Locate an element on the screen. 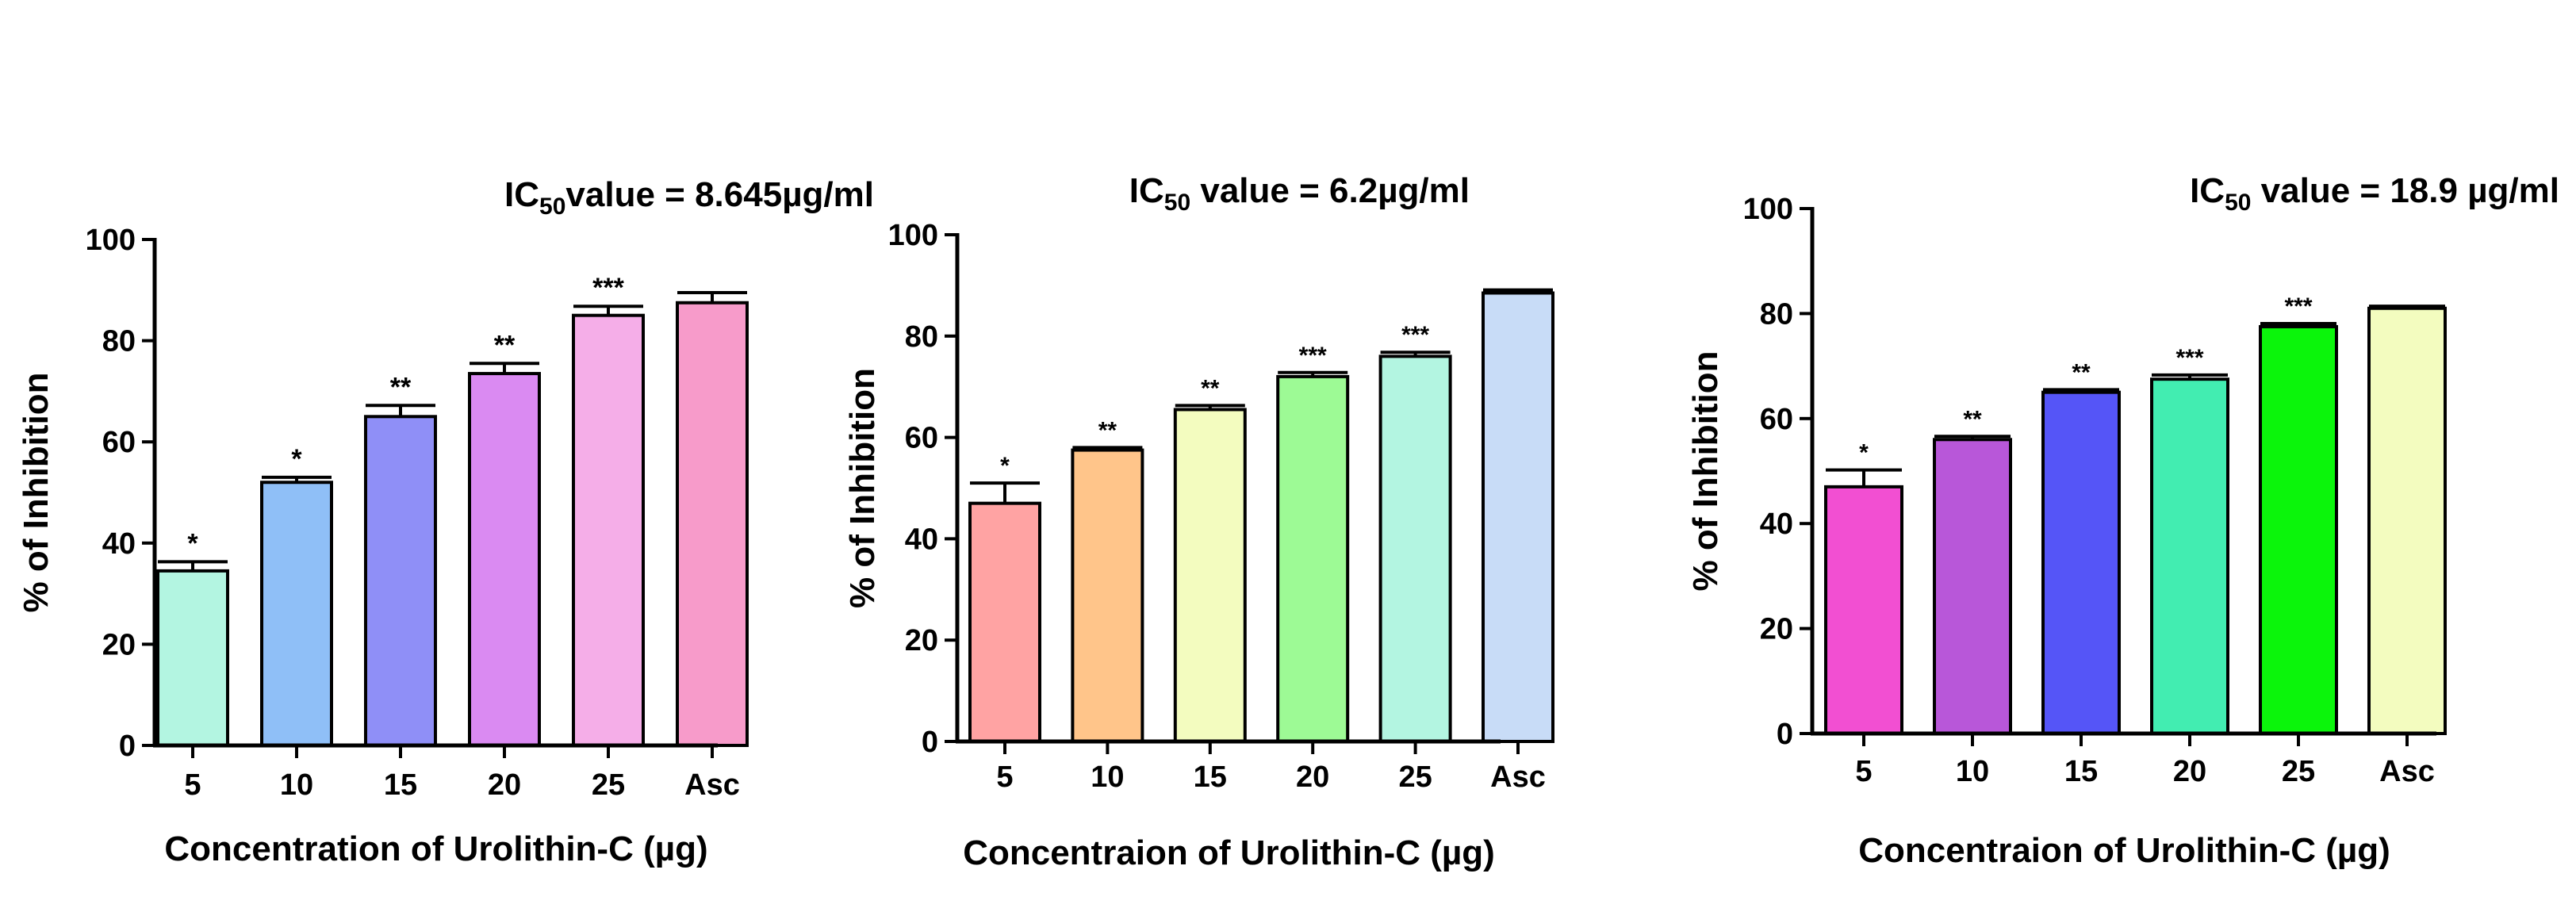 The height and width of the screenshot is (908, 2576). ic50-value: value = 6.2µg/ml is located at coordinates (1330, 190).